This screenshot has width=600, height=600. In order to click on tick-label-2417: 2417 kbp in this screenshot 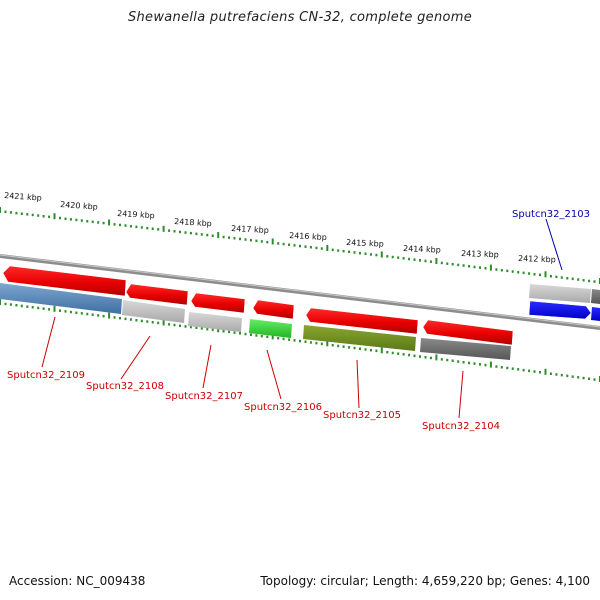, I will do `click(250, 229)`.